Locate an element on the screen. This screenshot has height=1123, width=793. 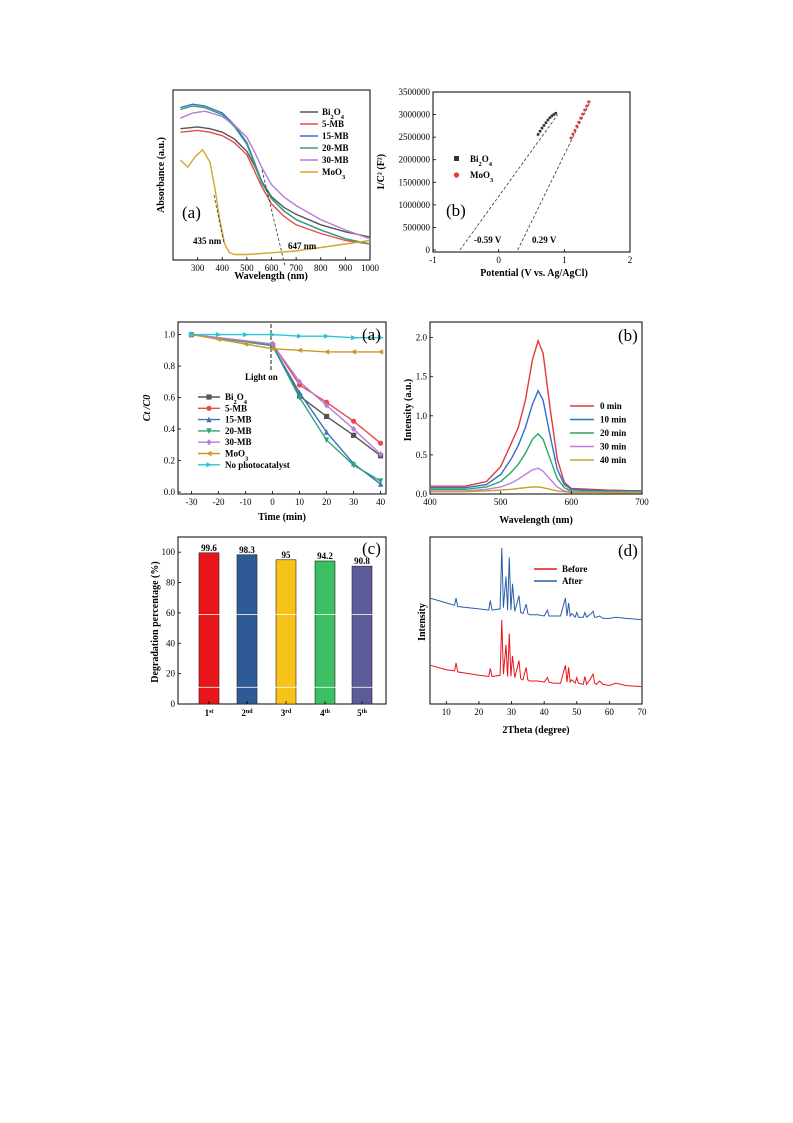
x-tick-label: 30 is located at coordinates (354, 502).